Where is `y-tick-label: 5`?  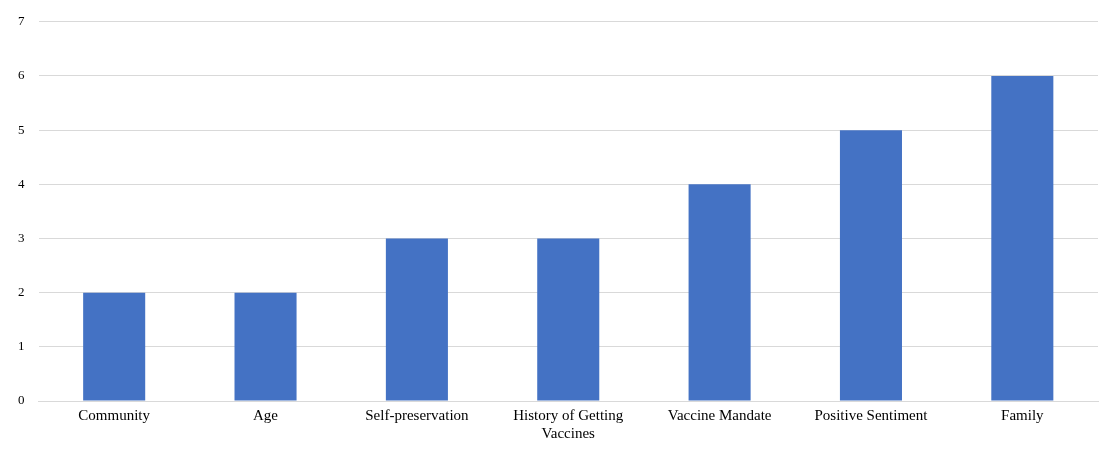 y-tick-label: 5 is located at coordinates (21, 129).